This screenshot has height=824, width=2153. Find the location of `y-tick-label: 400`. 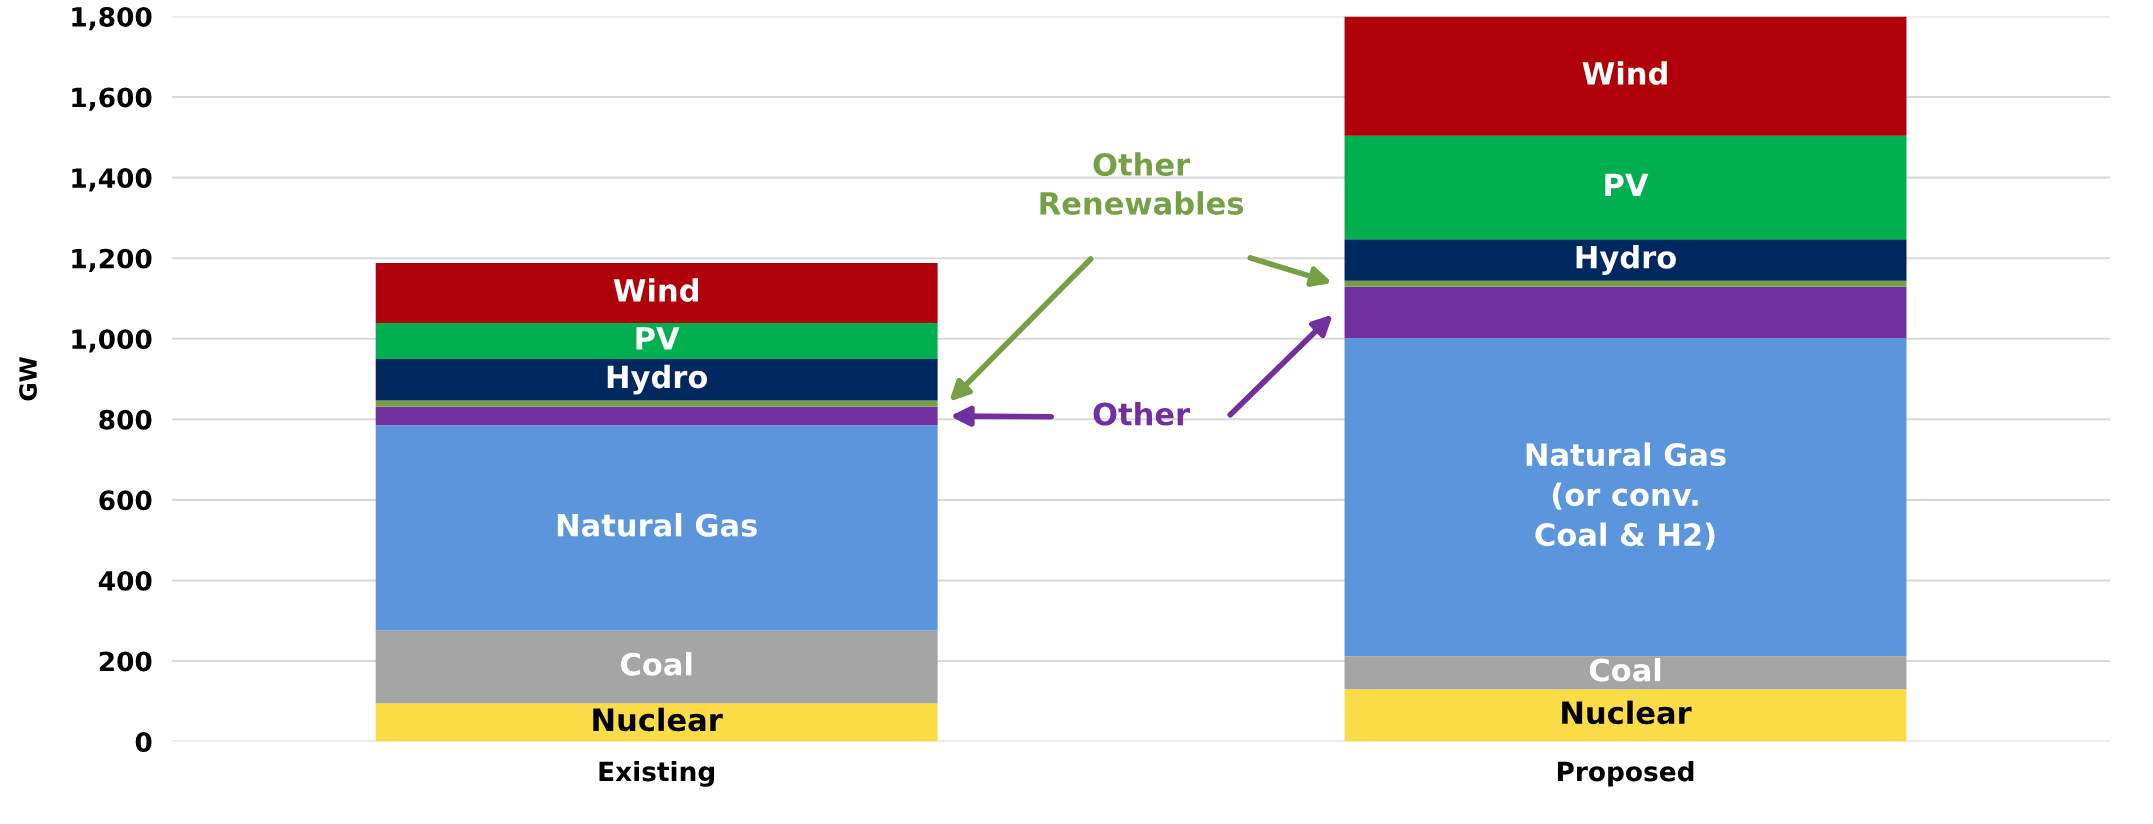

y-tick-label: 400 is located at coordinates (125, 580).